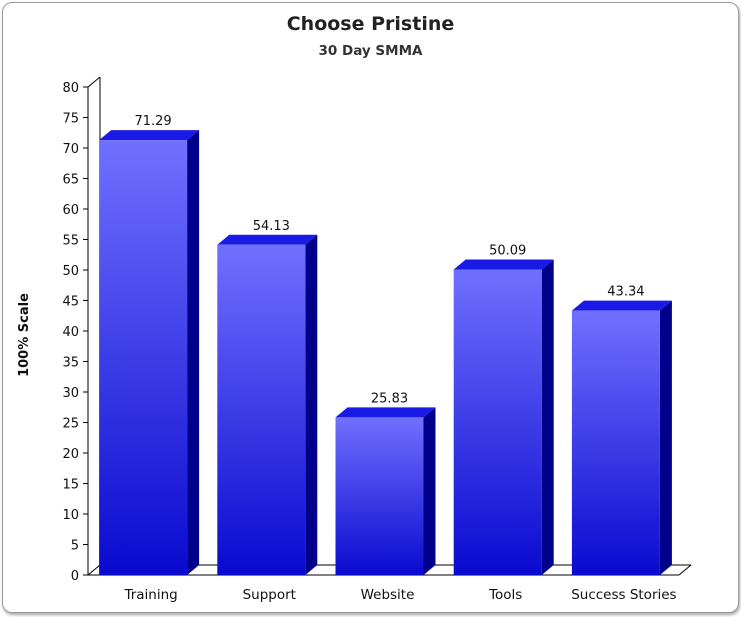 The image size is (741, 617). I want to click on y-tick-label: 40, so click(70, 332).